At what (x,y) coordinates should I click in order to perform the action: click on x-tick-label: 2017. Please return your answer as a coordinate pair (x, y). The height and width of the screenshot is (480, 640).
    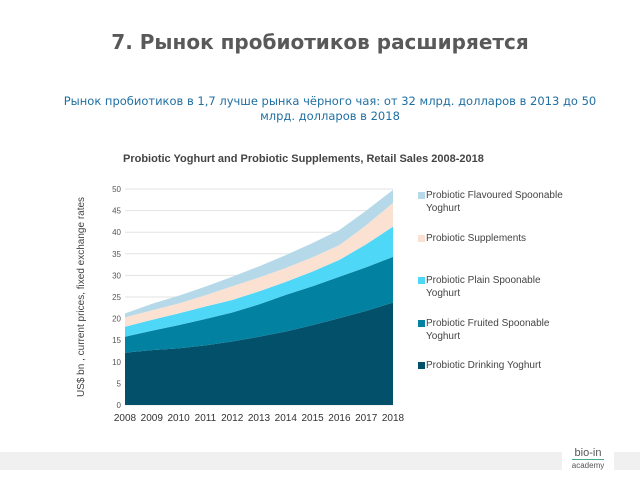
    Looking at the image, I should click on (366, 418).